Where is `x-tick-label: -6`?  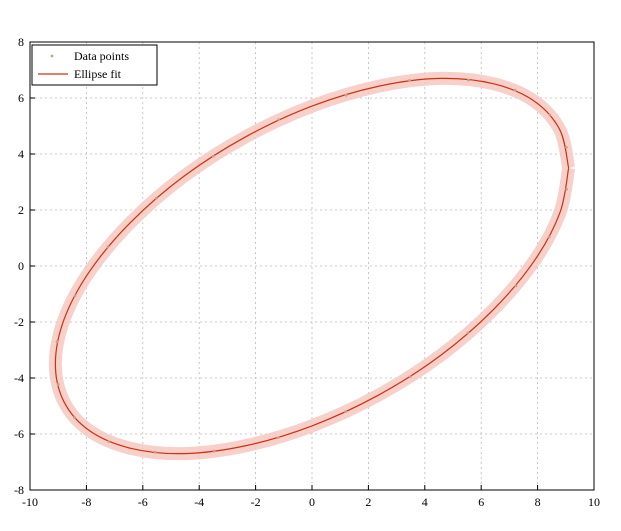
x-tick-label: -6 is located at coordinates (143, 502).